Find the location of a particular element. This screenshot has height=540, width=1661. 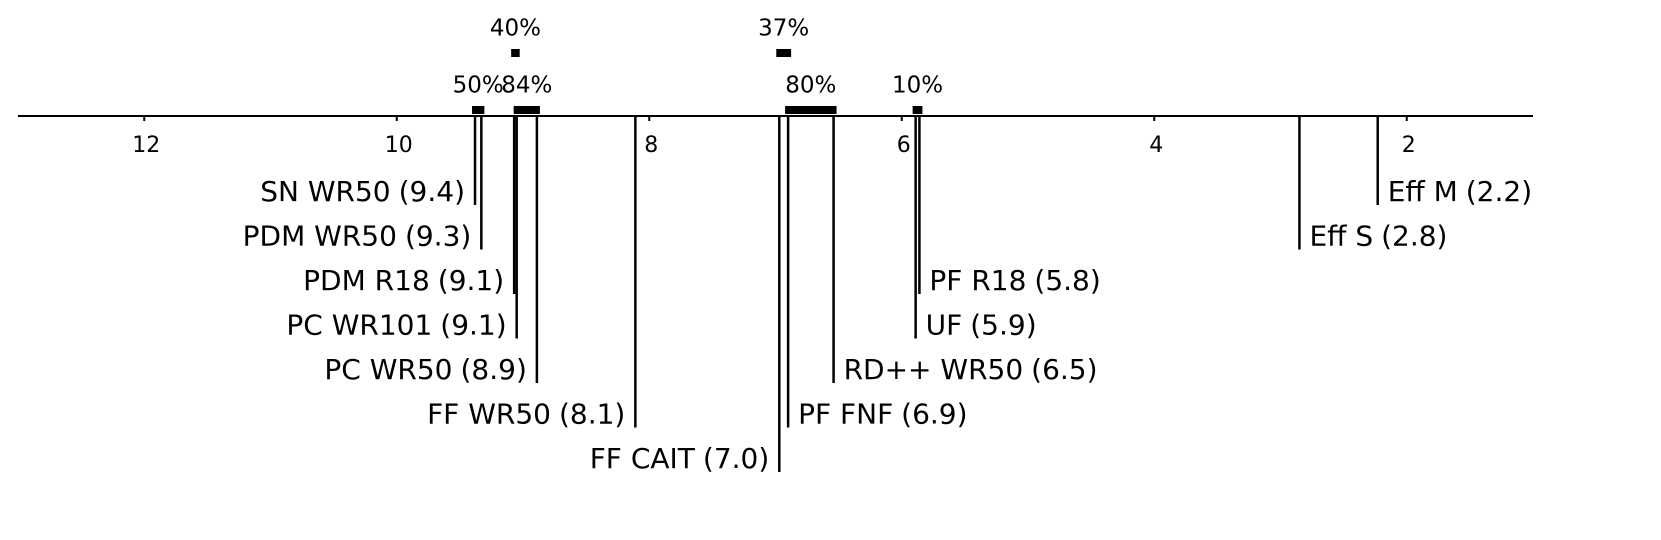

method-label: PF R18 (5.8) is located at coordinates (1014, 280).